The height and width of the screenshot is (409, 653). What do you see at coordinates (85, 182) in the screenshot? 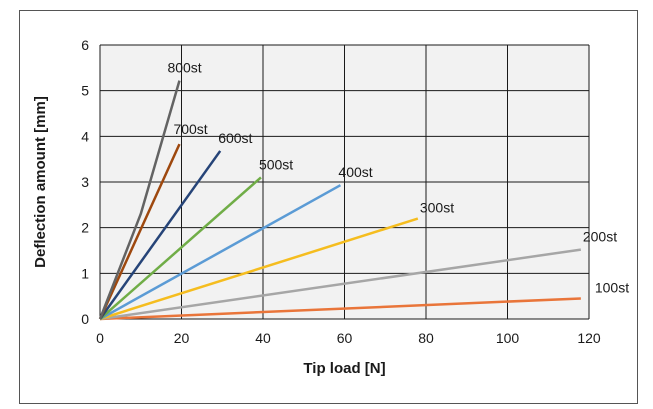
I see `y-tick-label: 3` at bounding box center [85, 182].